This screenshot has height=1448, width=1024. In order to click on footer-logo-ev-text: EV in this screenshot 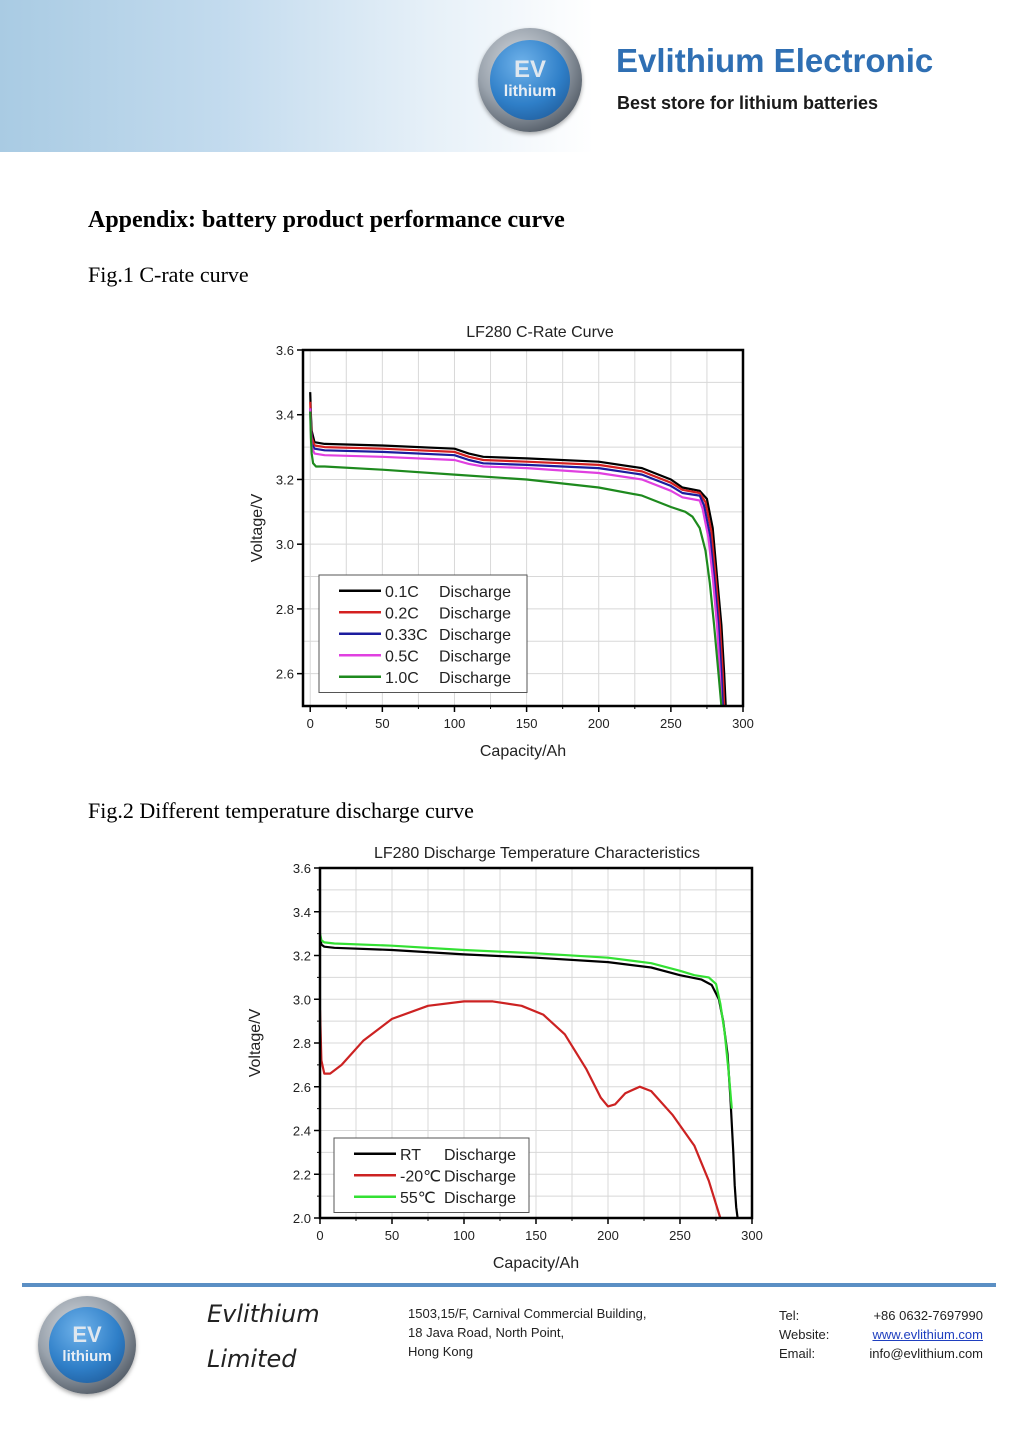, I will do `click(87, 1334)`.